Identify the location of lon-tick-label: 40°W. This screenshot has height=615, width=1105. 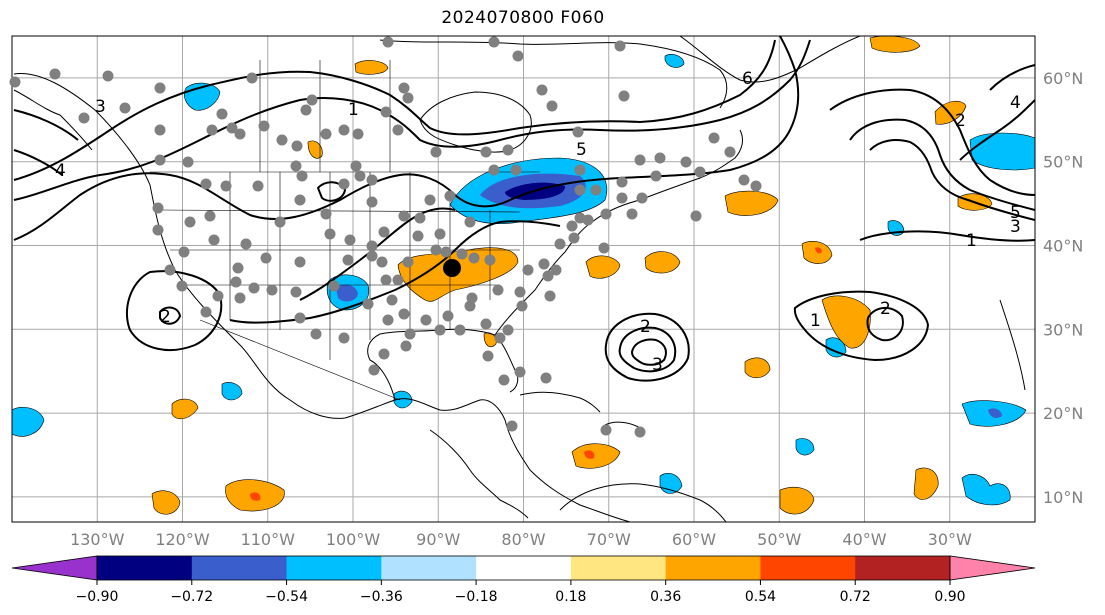
(864, 539).